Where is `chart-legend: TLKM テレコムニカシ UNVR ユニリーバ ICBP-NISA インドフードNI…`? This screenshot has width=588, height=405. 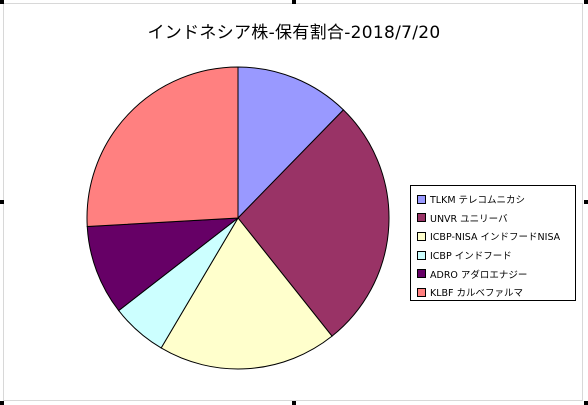
chart-legend: TLKM テレコムニカシ UNVR ユニリーバ ICBP-NISA インドフードNI… is located at coordinates (493, 243).